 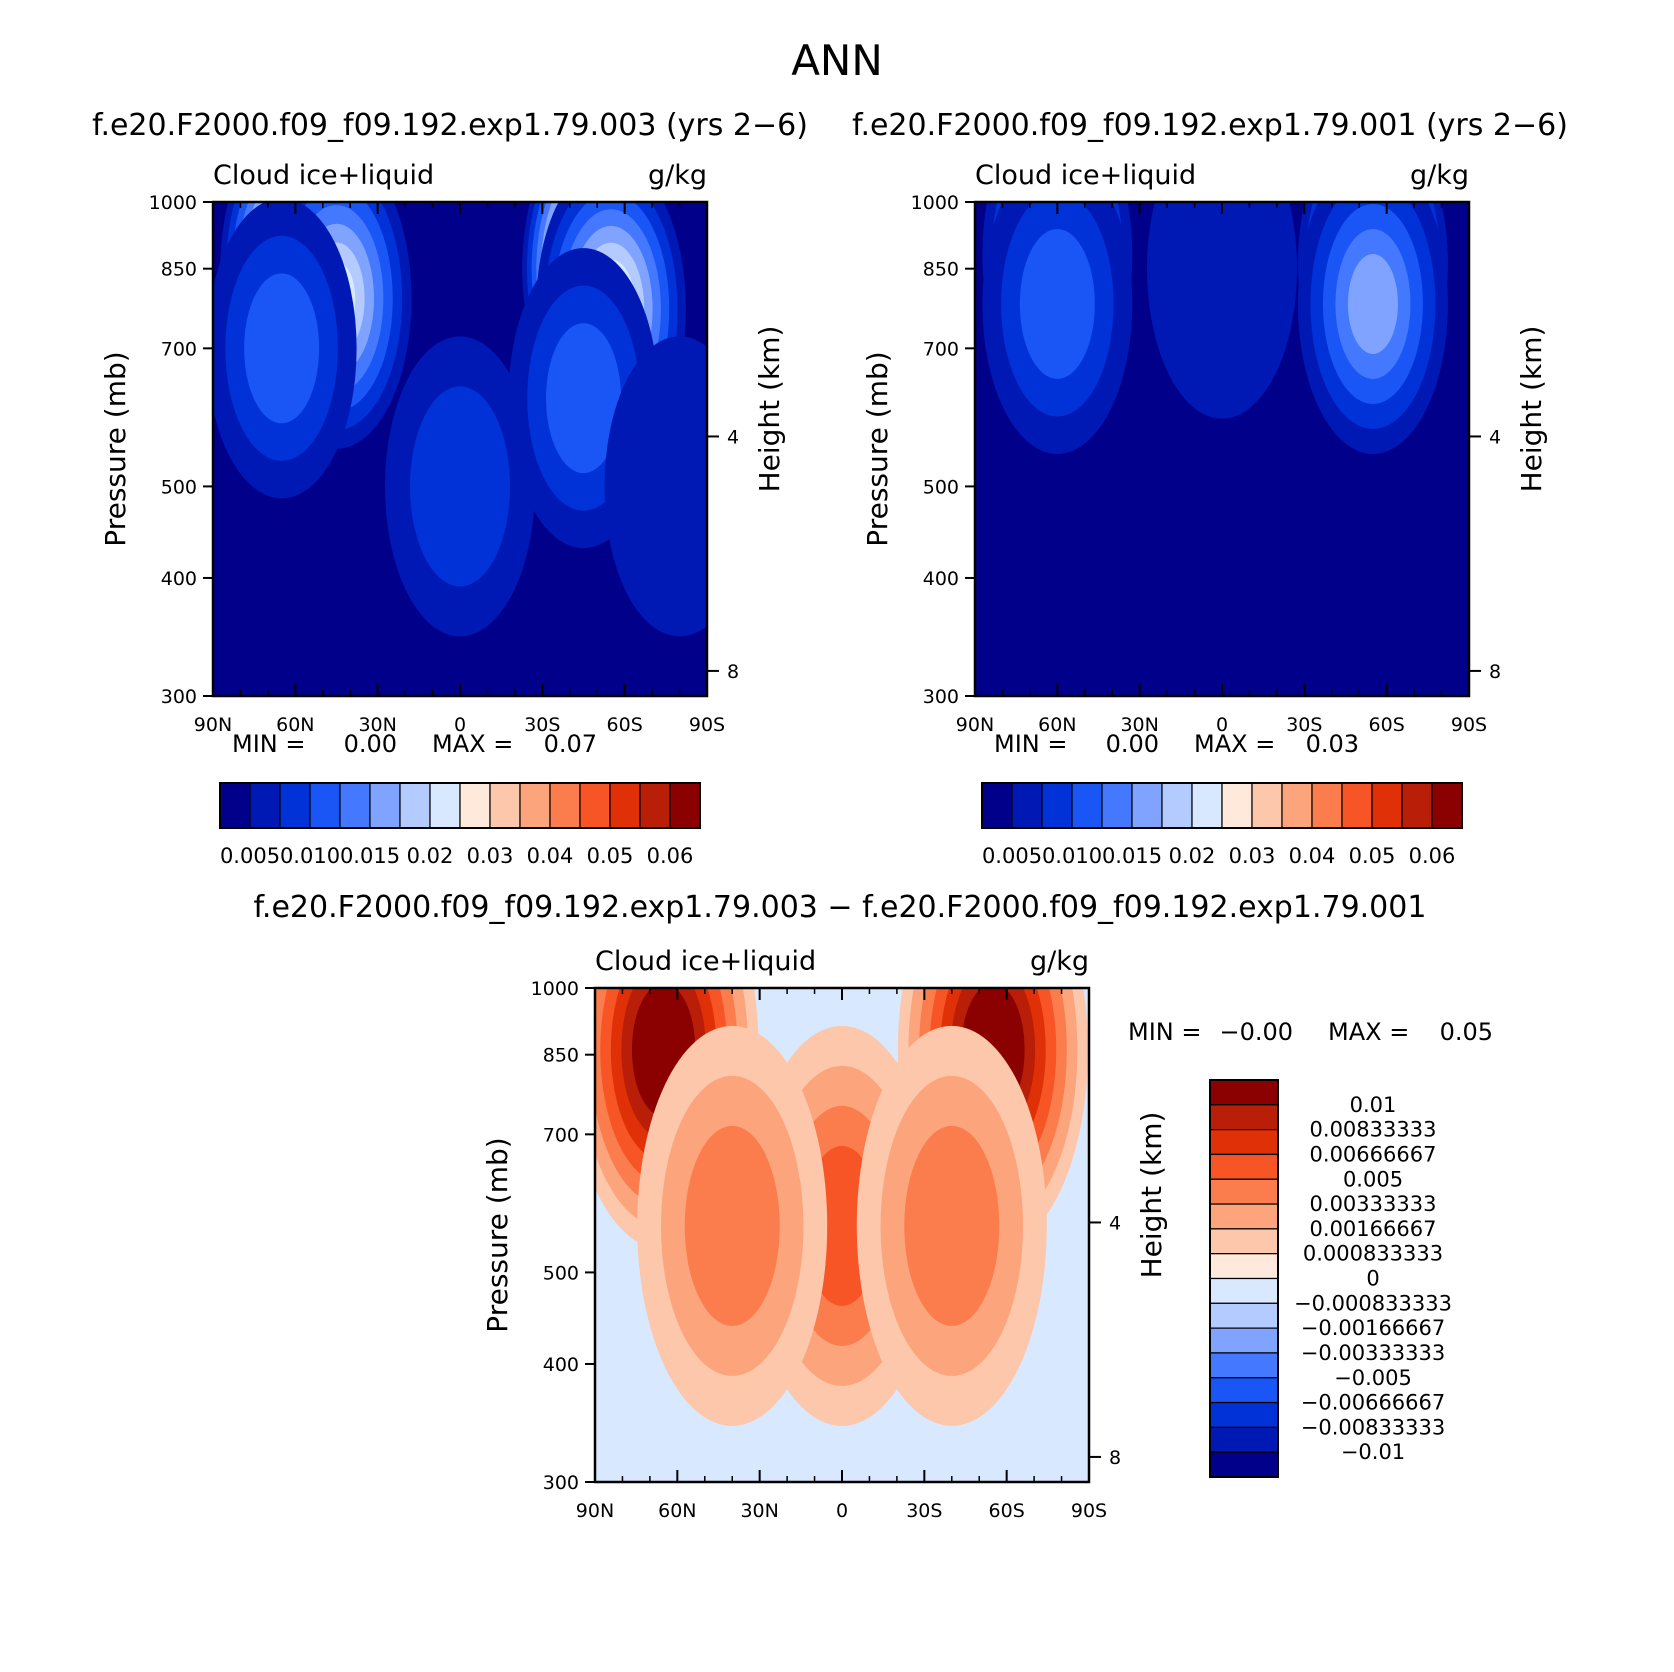 What do you see at coordinates (430, 856) in the screenshot?
I see `colorbar-tick-label: 0.02` at bounding box center [430, 856].